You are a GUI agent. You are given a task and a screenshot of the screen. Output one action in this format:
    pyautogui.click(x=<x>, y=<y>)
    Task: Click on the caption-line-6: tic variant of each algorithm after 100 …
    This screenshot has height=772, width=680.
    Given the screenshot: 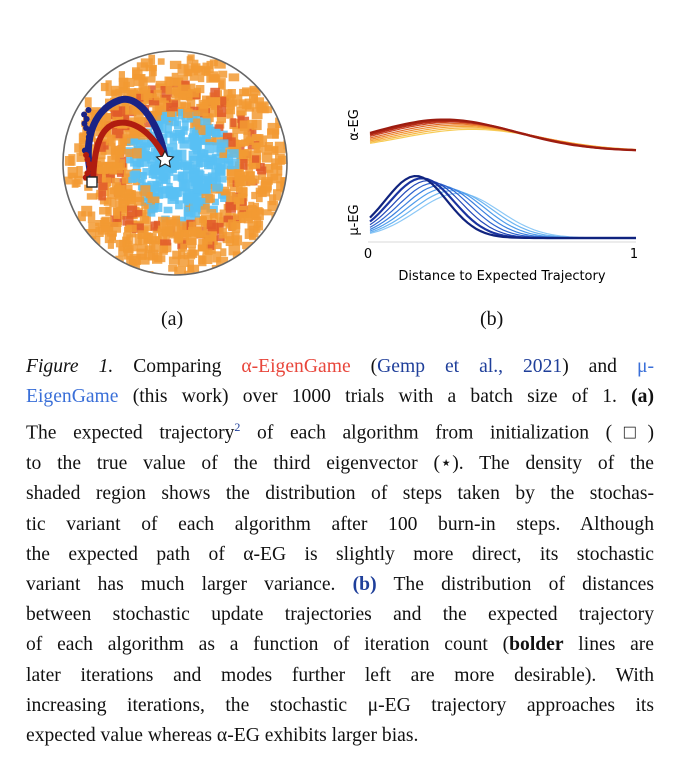 What is the action you would take?
    pyautogui.click(x=340, y=524)
    